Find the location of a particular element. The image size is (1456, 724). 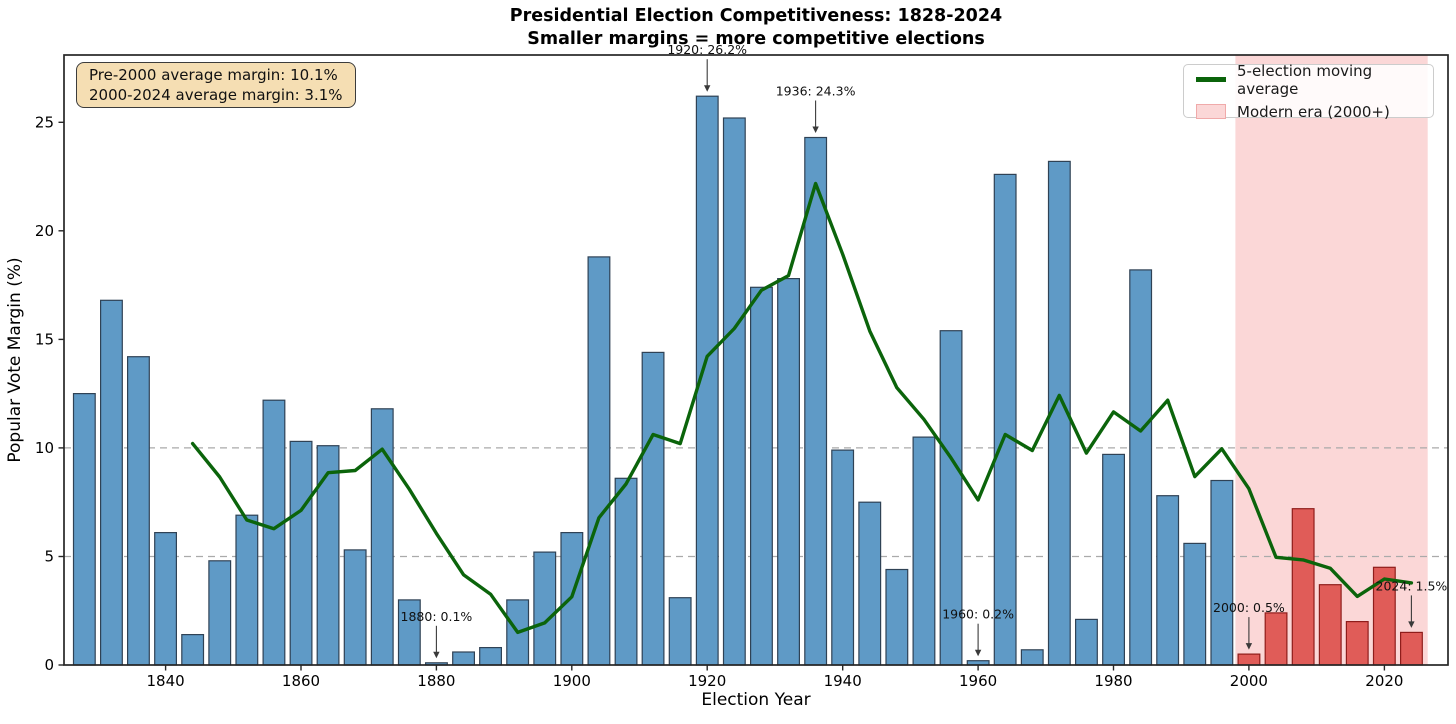

annotation-text-1920: 1920: 26.2% is located at coordinates (707, 49).